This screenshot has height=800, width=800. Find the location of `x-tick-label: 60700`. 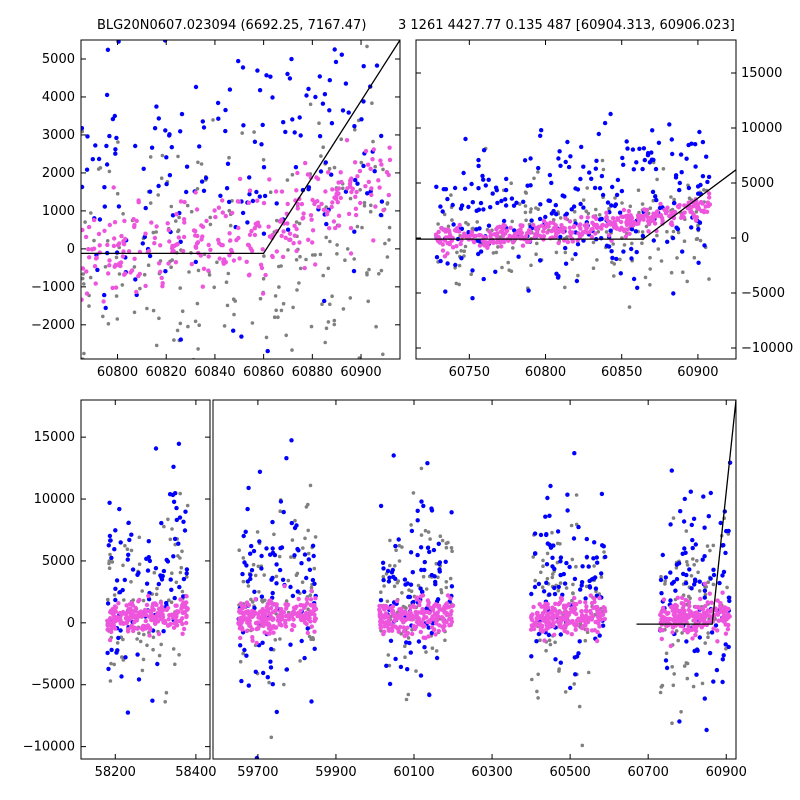

x-tick-label: 60700 is located at coordinates (648, 772).